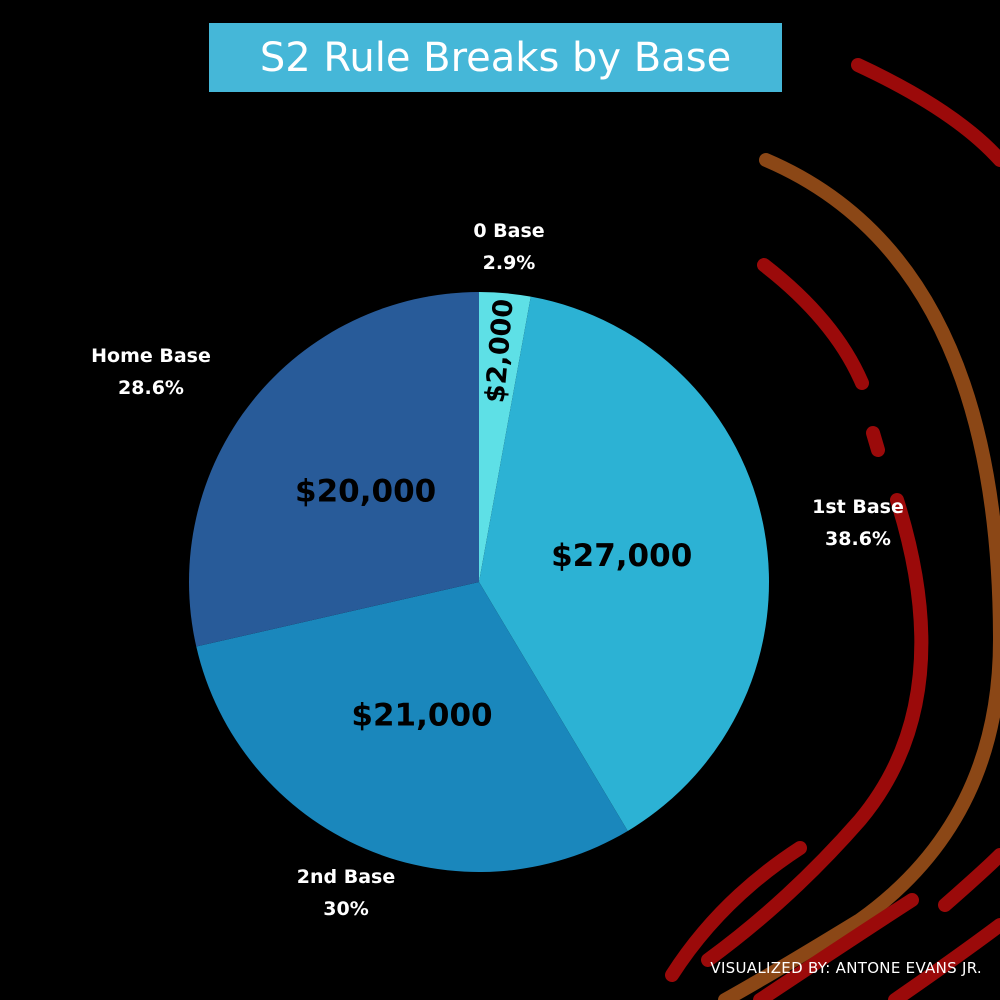  What do you see at coordinates (836, 946) in the screenshot?
I see `stripe-red-bottom` at bounding box center [836, 946].